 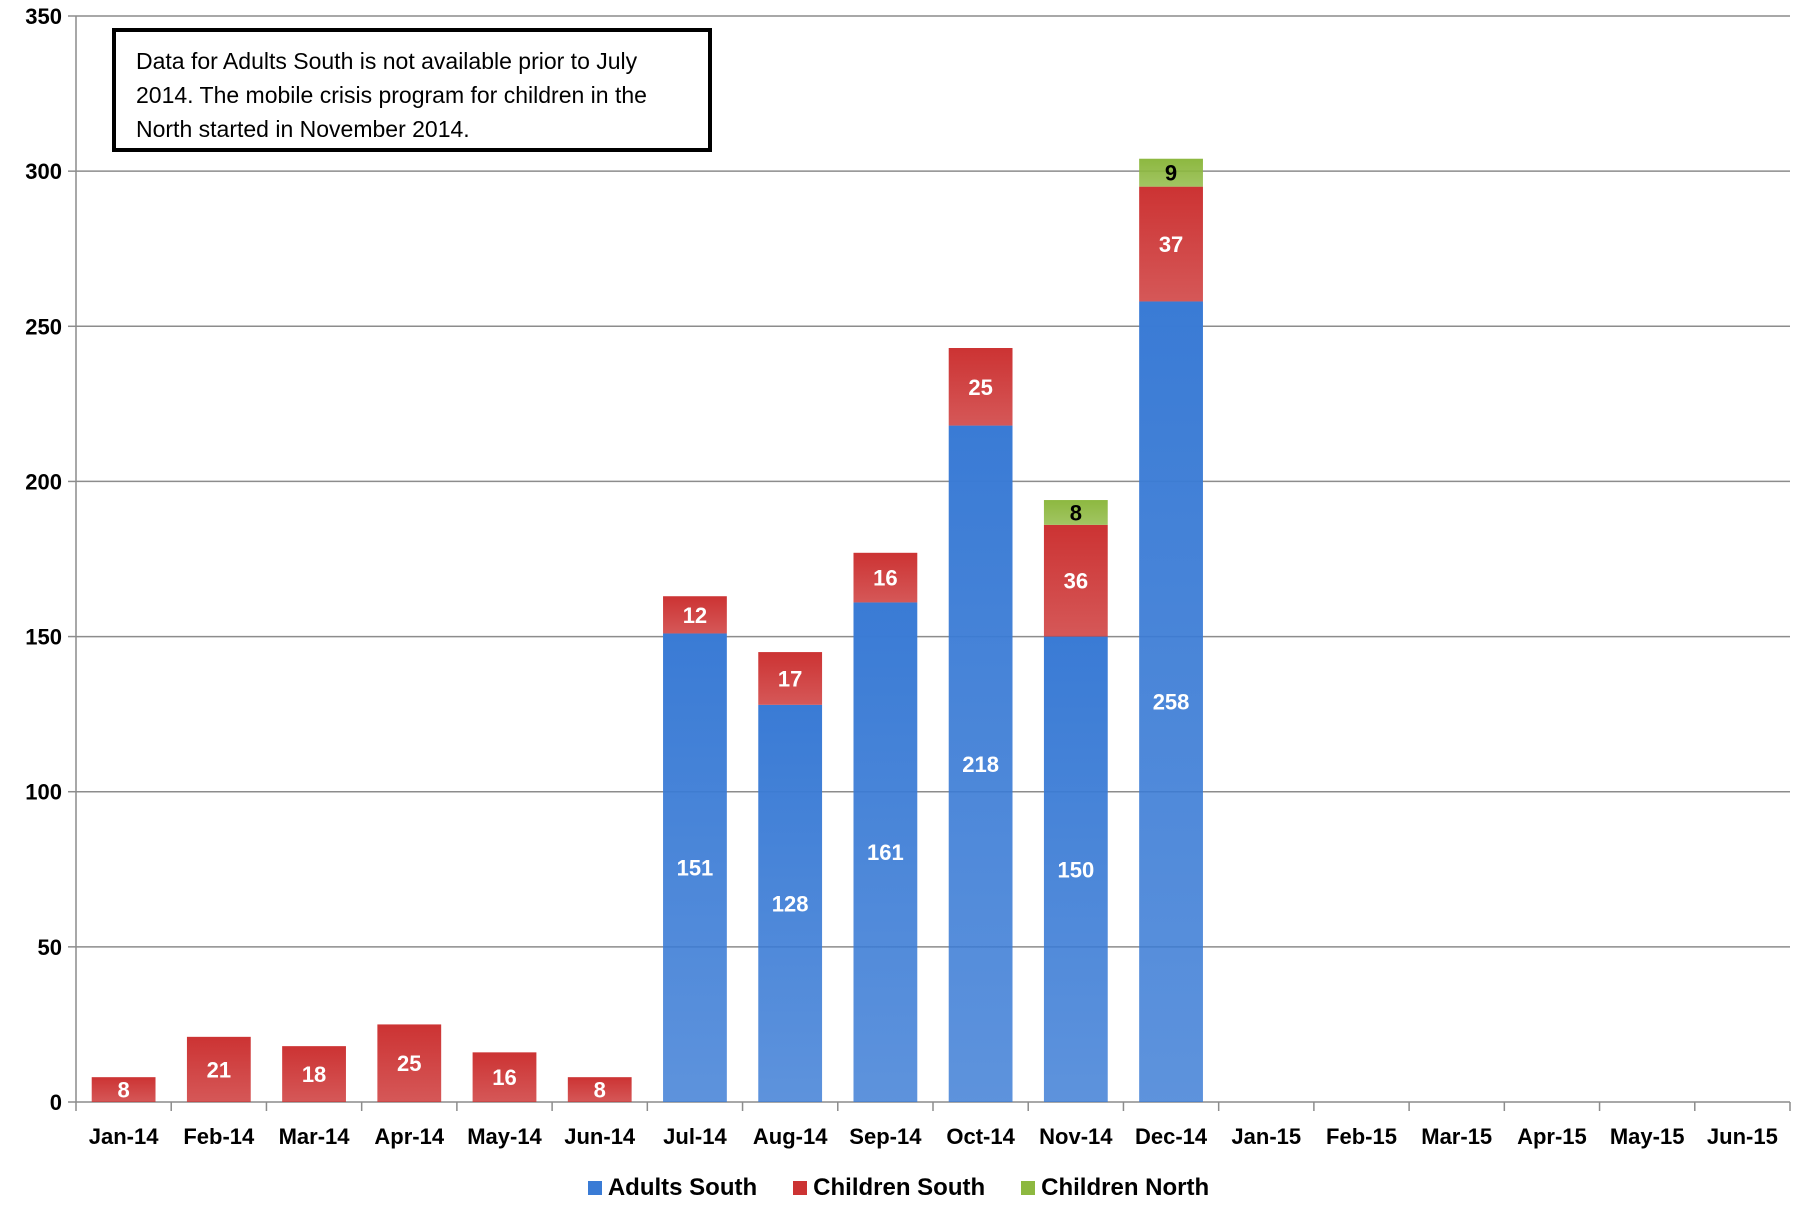 What do you see at coordinates (219, 1136) in the screenshot?
I see `x-tick-label: Feb-14` at bounding box center [219, 1136].